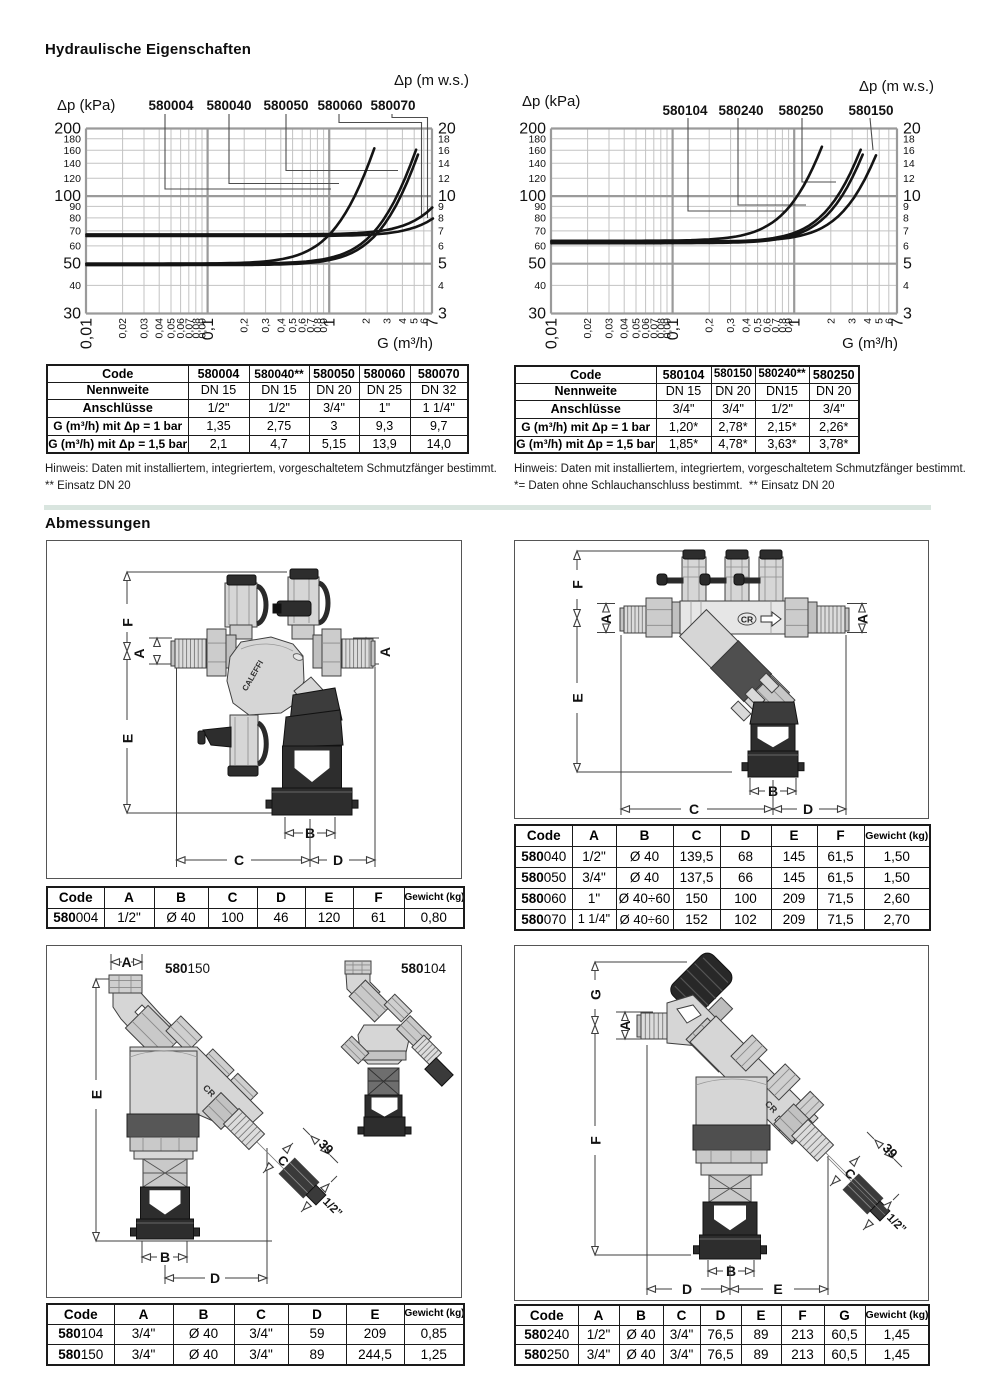  What do you see at coordinates (637, 328) in the screenshot?
I see `svg-text: 0,05` at bounding box center [637, 328].